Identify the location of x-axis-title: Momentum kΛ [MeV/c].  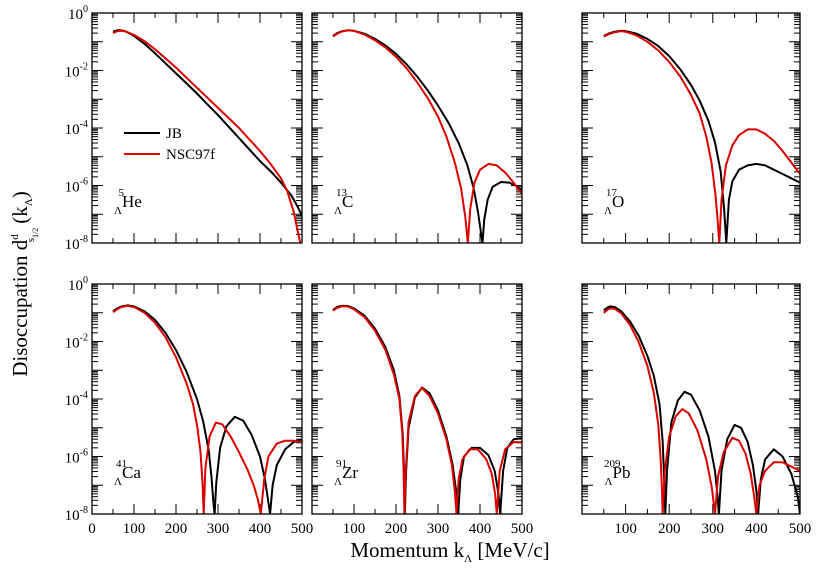
(449, 551).